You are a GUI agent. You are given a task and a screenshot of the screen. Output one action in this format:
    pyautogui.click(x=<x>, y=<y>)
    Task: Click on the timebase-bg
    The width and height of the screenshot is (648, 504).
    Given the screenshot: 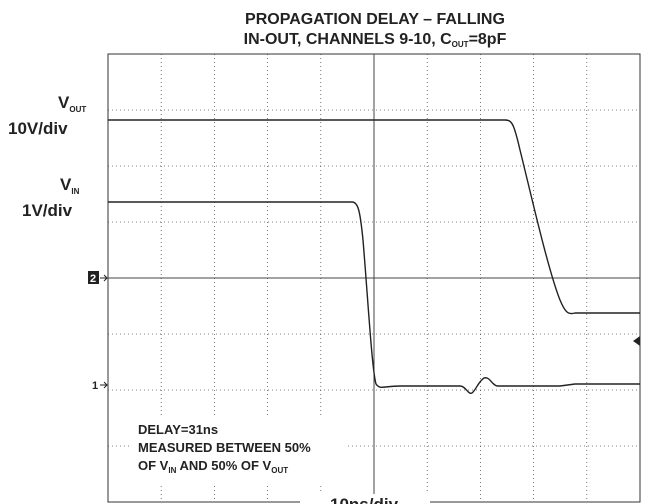 What is the action you would take?
    pyautogui.click(x=365, y=499)
    